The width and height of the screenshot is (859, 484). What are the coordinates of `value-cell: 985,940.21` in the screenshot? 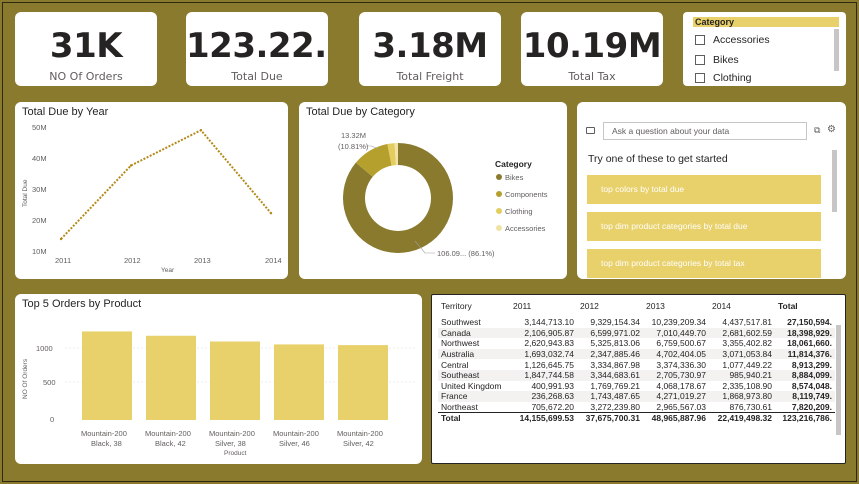 It's located at (742, 375).